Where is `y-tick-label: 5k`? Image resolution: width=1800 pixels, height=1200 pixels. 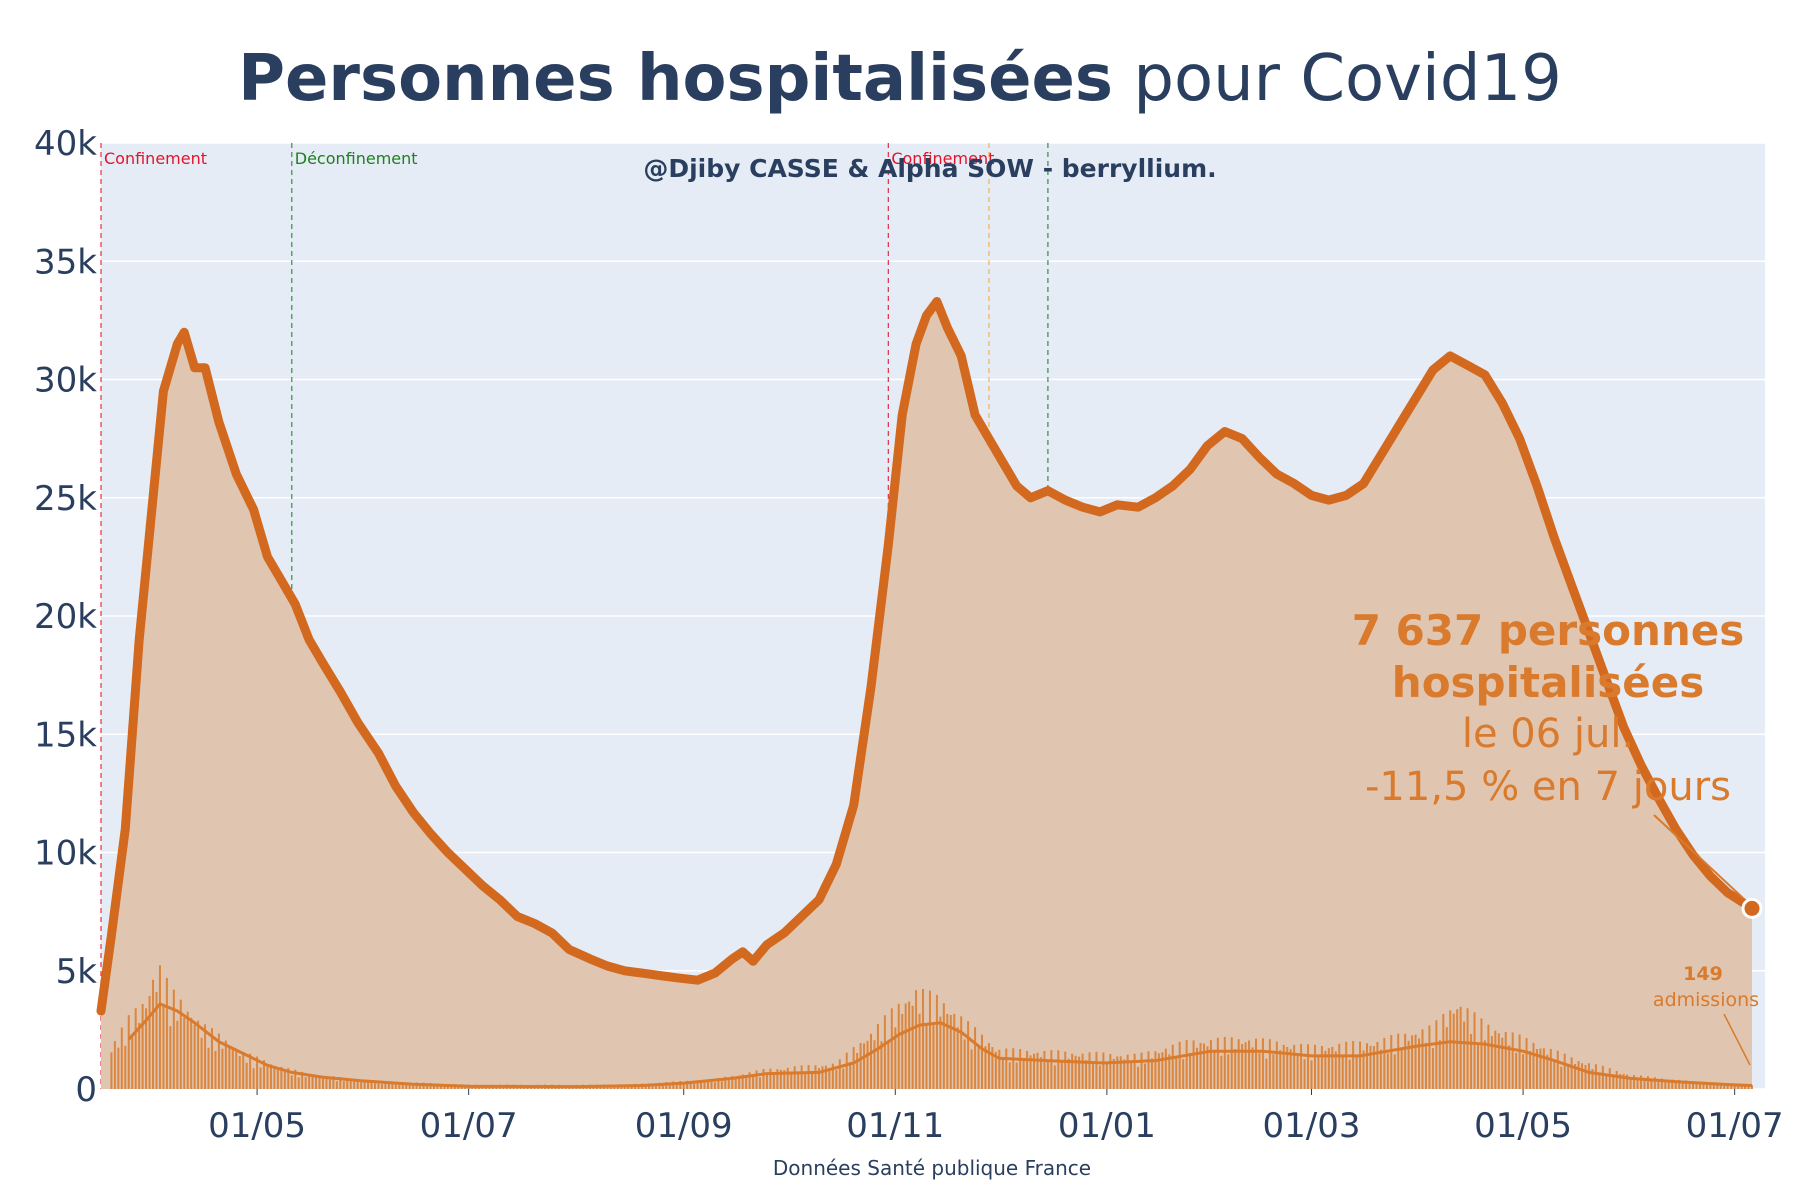
y-tick-label: 5k is located at coordinates (77, 972).